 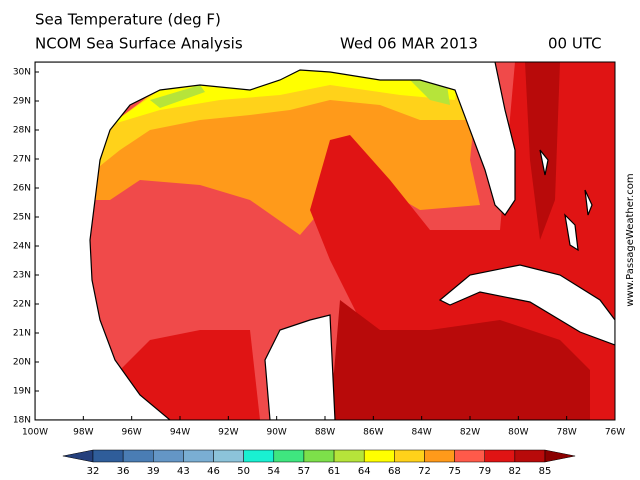 I want to click on lon-label: 76W, so click(x=615, y=433).